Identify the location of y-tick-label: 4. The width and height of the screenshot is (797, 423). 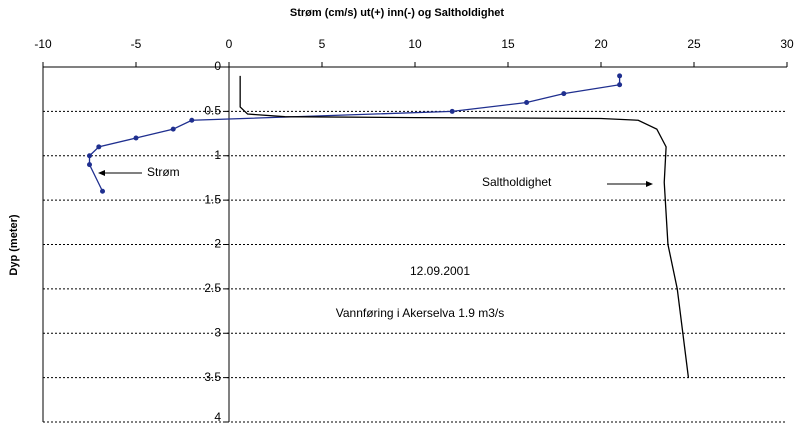
(217, 416).